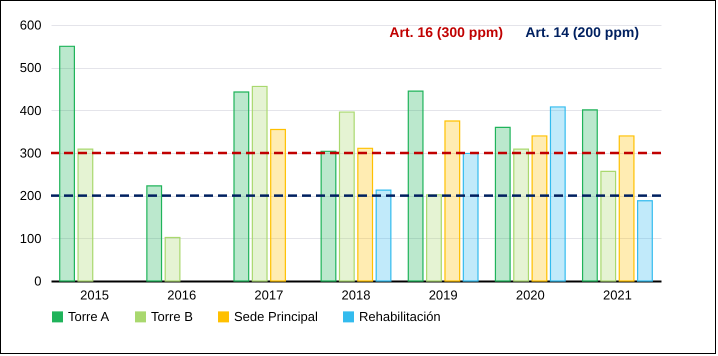 The image size is (718, 356). What do you see at coordinates (356, 295) in the screenshot?
I see `x-tick-label: 2018` at bounding box center [356, 295].